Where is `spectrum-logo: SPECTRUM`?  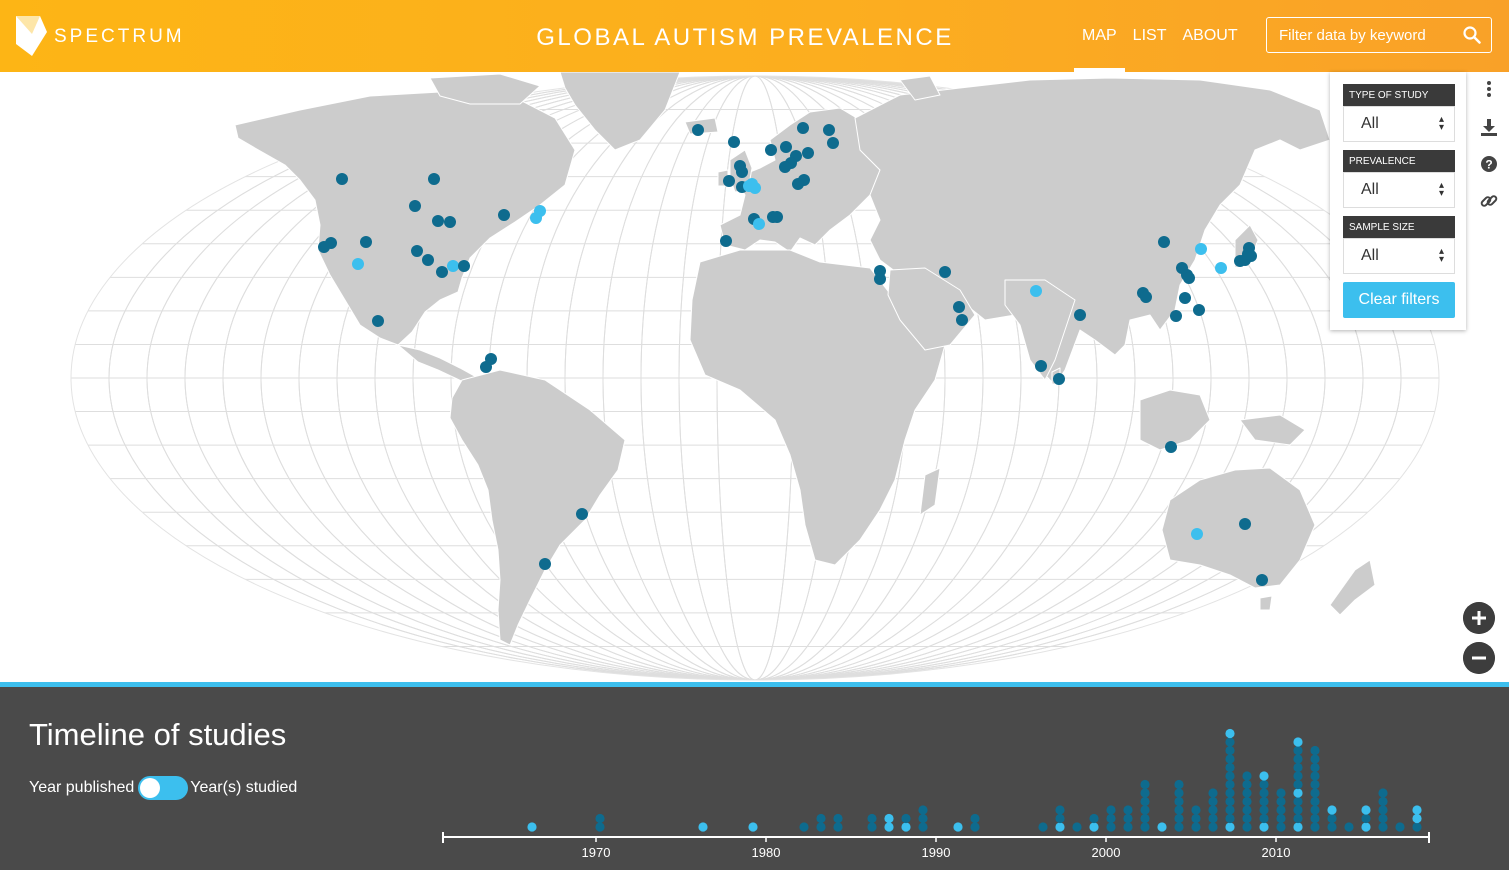
spectrum-logo: SPECTRUM is located at coordinates (99, 36).